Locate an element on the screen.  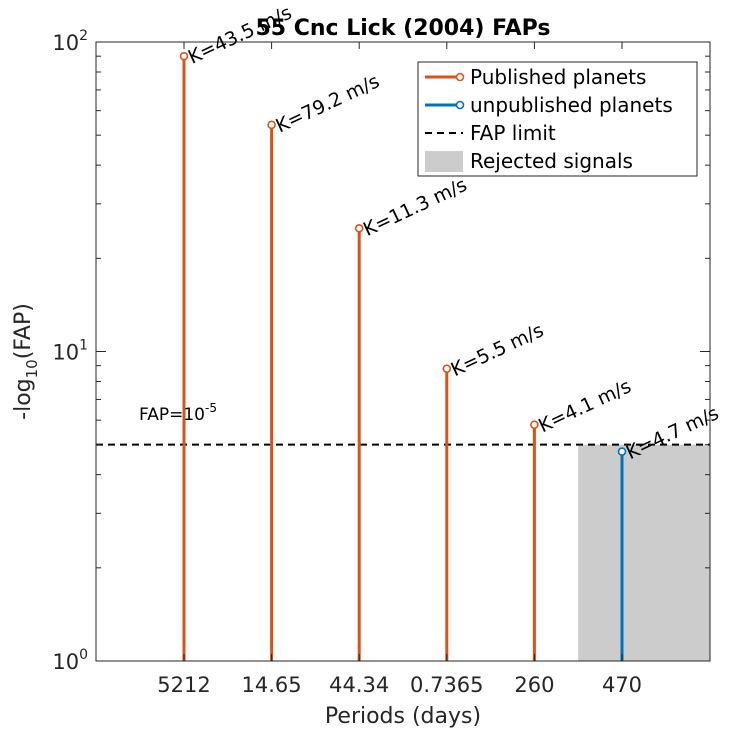
rejected-region is located at coordinates (644, 552).